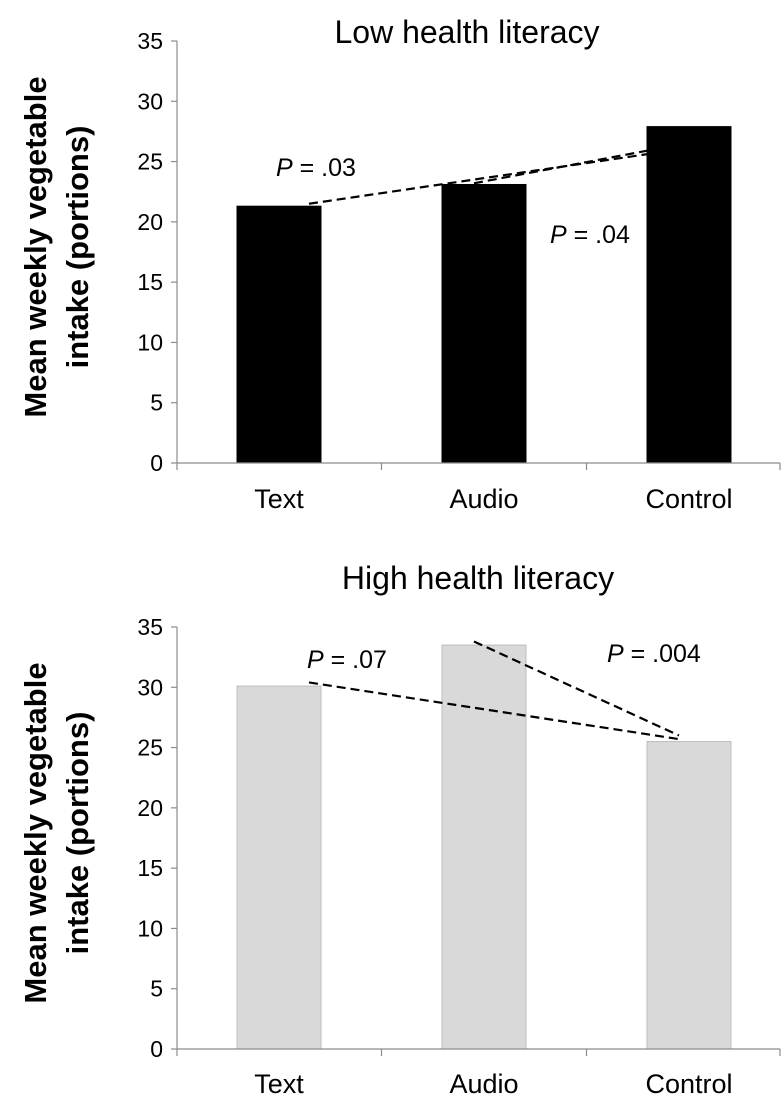 The image size is (781, 1099). What do you see at coordinates (478, 578) in the screenshot?
I see `chart-title: High health literacy` at bounding box center [478, 578].